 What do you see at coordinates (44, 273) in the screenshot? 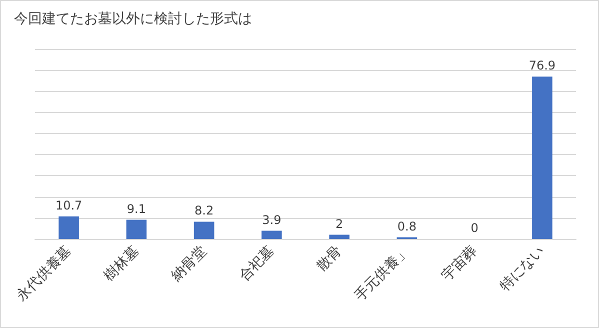
I see `x-tick-label: 永代供養墓` at bounding box center [44, 273].